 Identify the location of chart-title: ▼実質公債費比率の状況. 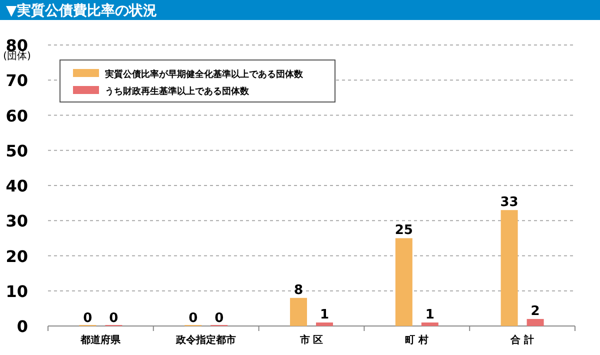
(81, 10).